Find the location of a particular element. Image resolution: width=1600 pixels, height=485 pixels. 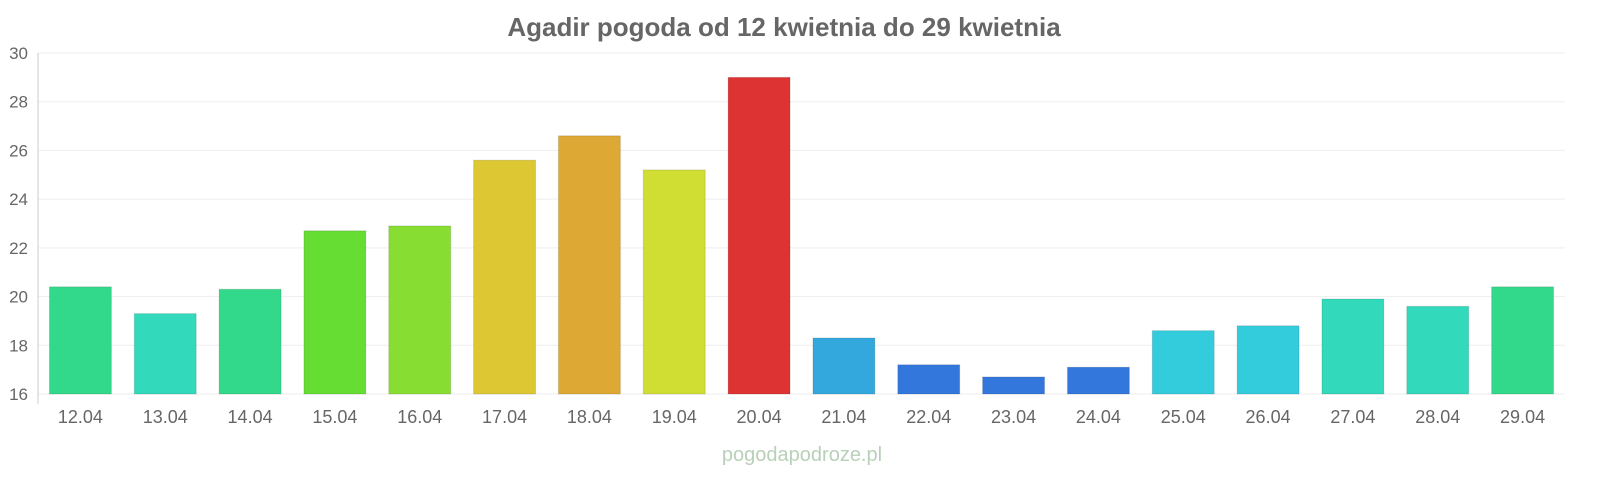

watermark: pogodapodroze.pl is located at coordinates (802, 455).